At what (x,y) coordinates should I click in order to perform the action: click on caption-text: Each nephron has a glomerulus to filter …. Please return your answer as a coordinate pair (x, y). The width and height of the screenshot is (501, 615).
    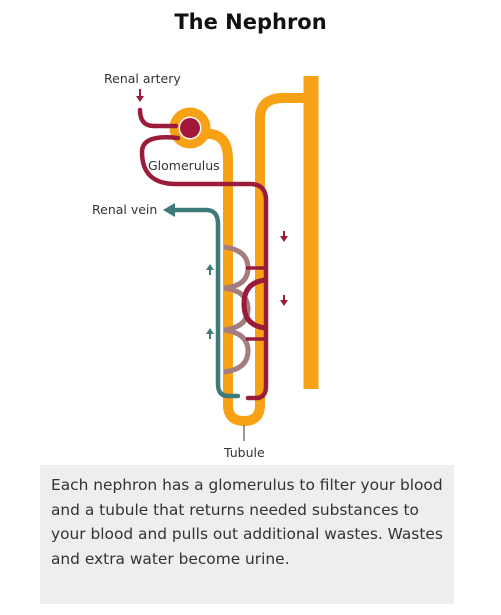
    Looking at the image, I should click on (247, 522).